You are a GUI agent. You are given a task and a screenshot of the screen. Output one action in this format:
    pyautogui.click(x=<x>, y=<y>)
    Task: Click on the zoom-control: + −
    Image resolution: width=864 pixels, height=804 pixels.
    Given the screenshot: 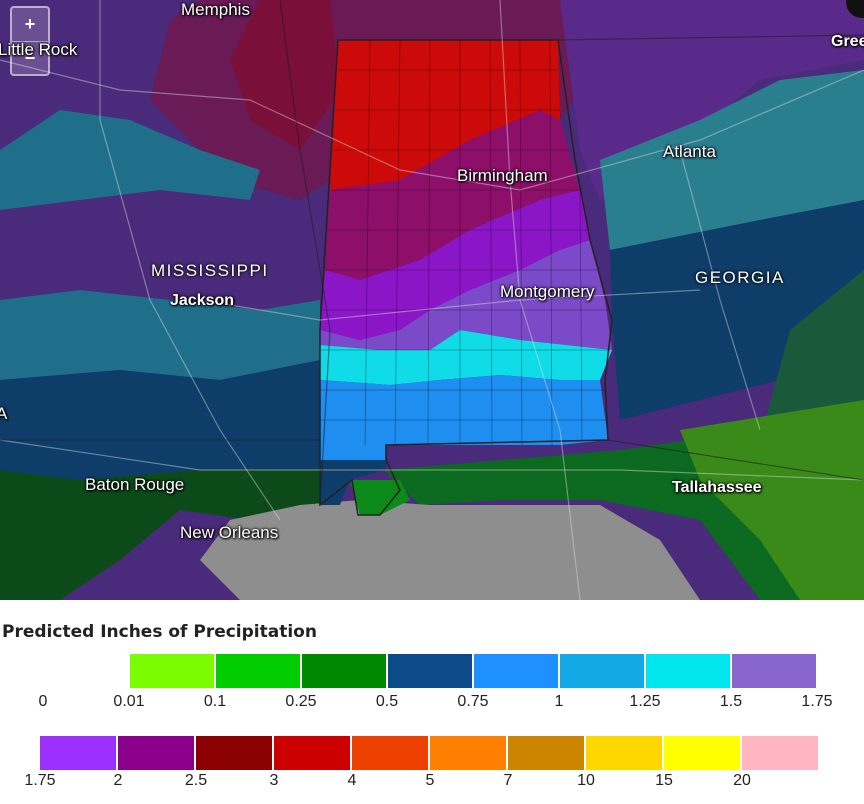 What is the action you would take?
    pyautogui.click(x=30, y=41)
    